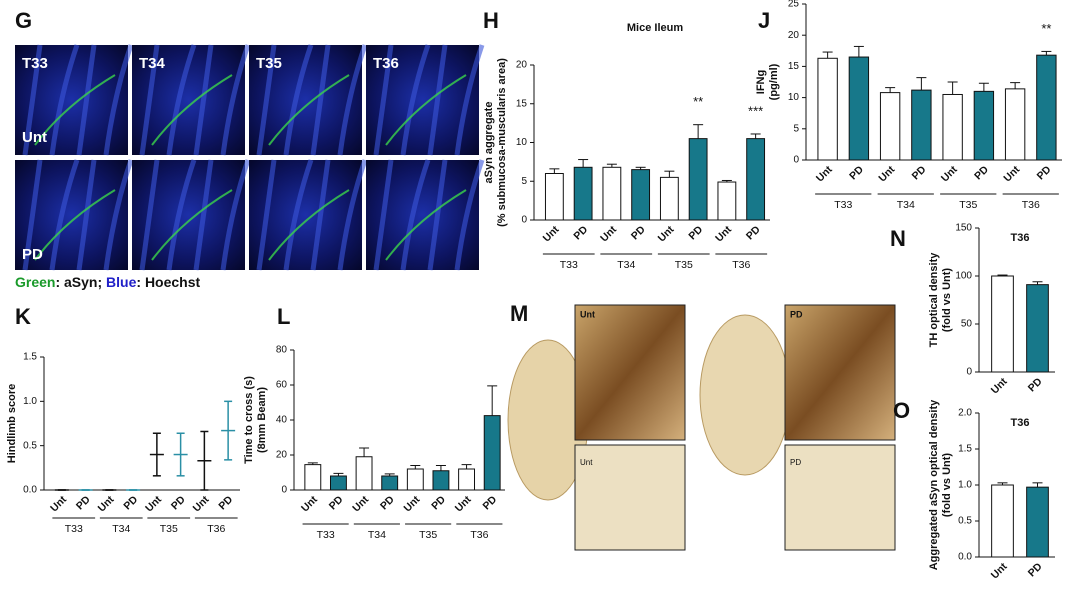  I want to click on inset, so click(630, 497).